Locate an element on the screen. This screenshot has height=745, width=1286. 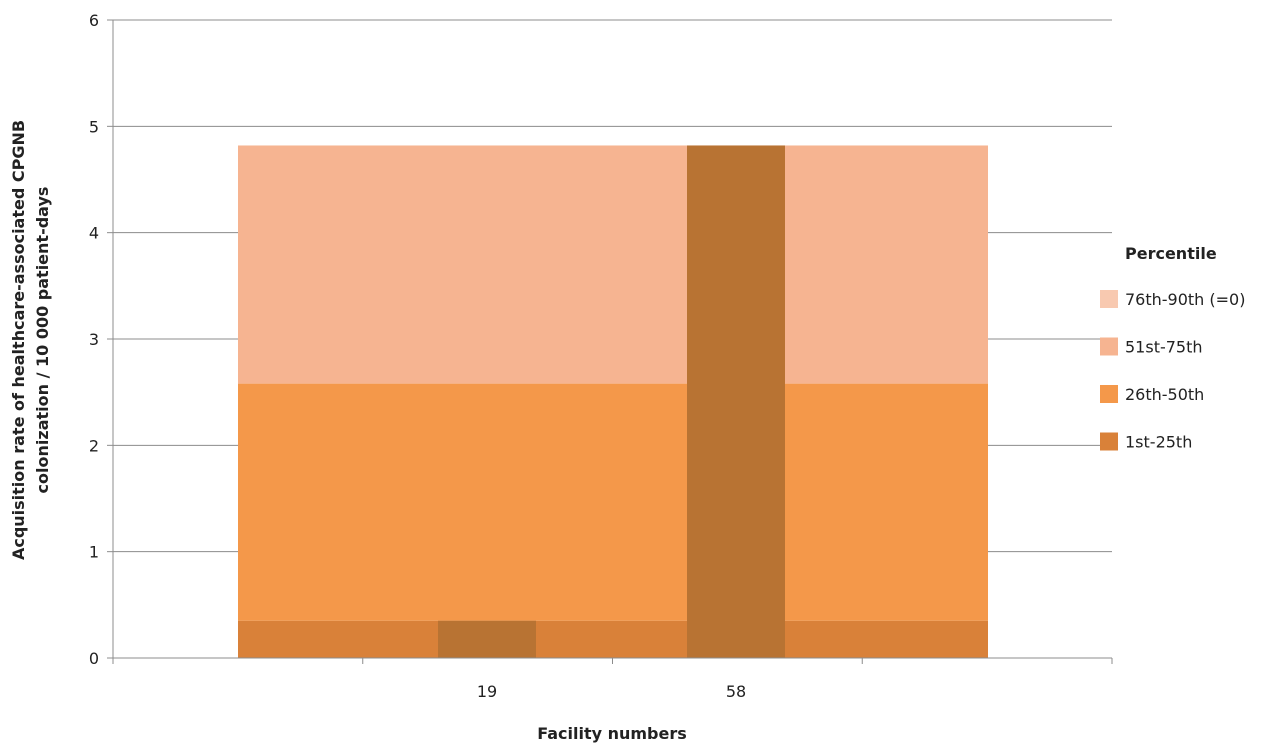
y-tick-label: 4 is located at coordinates (94, 233).